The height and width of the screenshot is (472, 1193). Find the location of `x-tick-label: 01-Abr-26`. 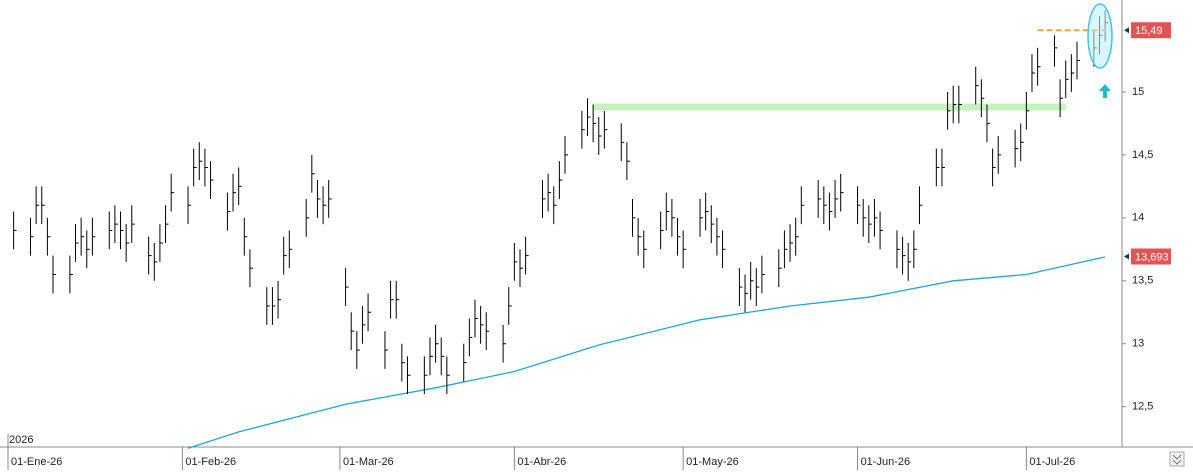

x-tick-label: 01-Abr-26 is located at coordinates (541, 462).